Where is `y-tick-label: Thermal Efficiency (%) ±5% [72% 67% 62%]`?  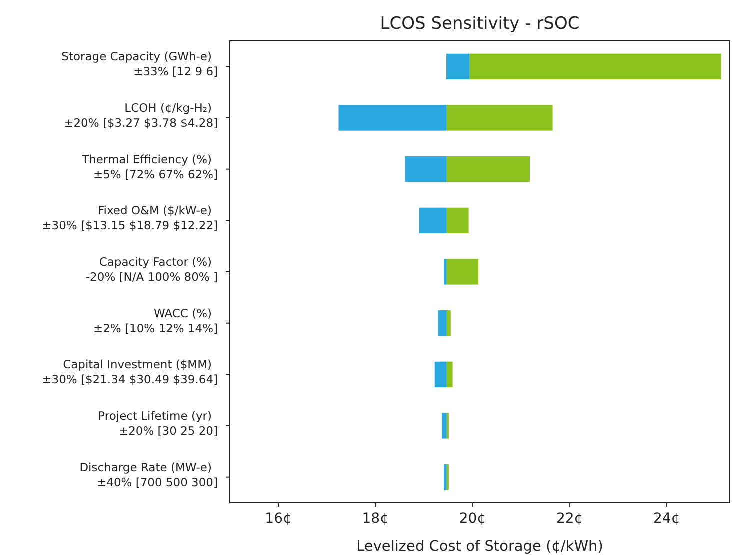
y-tick-label: Thermal Efficiency (%) ±5% [72% 67% 62%] is located at coordinates (149, 167).